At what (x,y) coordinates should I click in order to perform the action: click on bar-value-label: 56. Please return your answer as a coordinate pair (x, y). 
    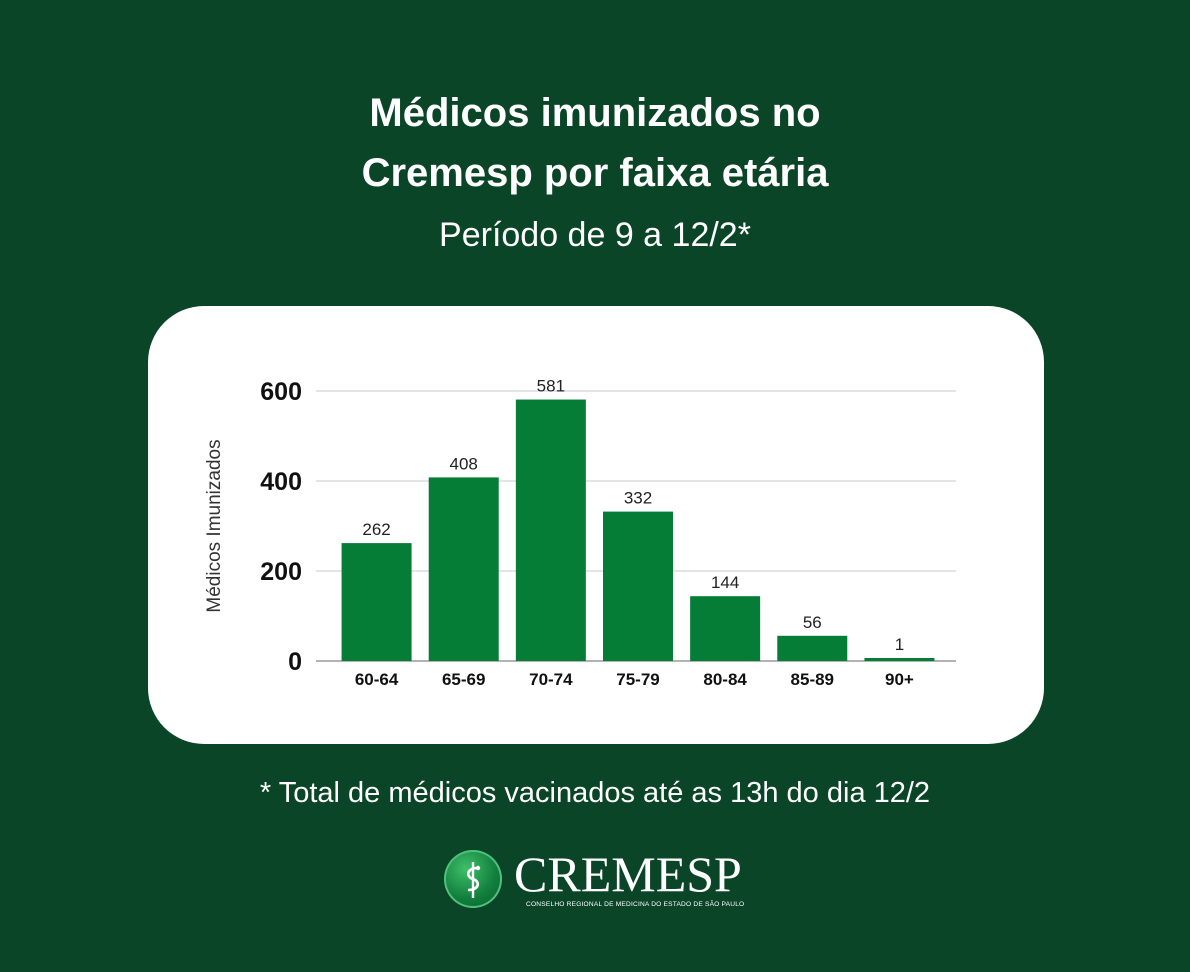
    Looking at the image, I should click on (812, 622).